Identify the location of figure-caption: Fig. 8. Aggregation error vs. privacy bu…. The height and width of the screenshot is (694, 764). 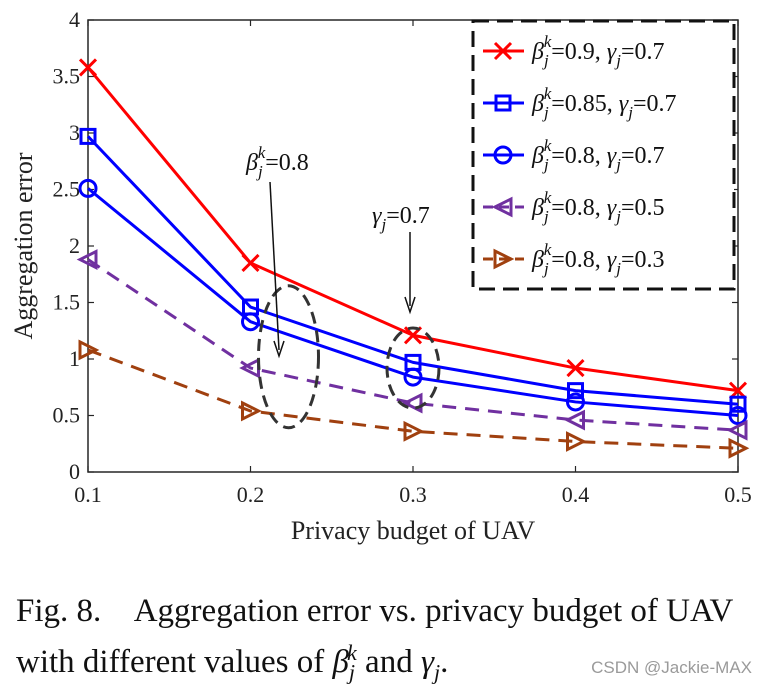
(374, 639).